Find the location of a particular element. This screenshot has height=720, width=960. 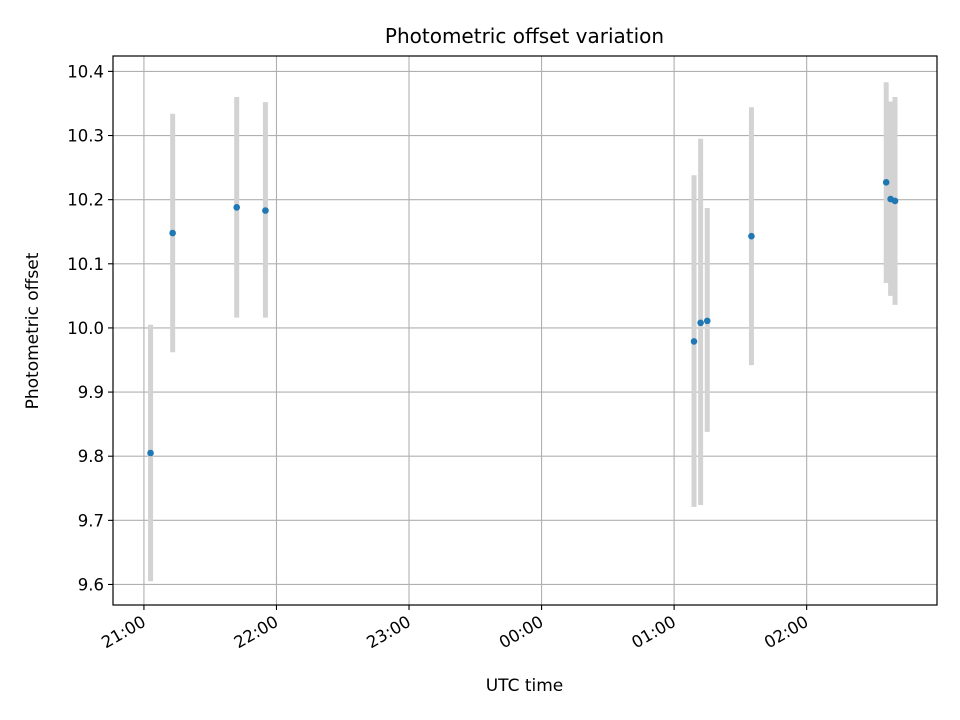

y-tick-label: 9.7 is located at coordinates (91, 520).